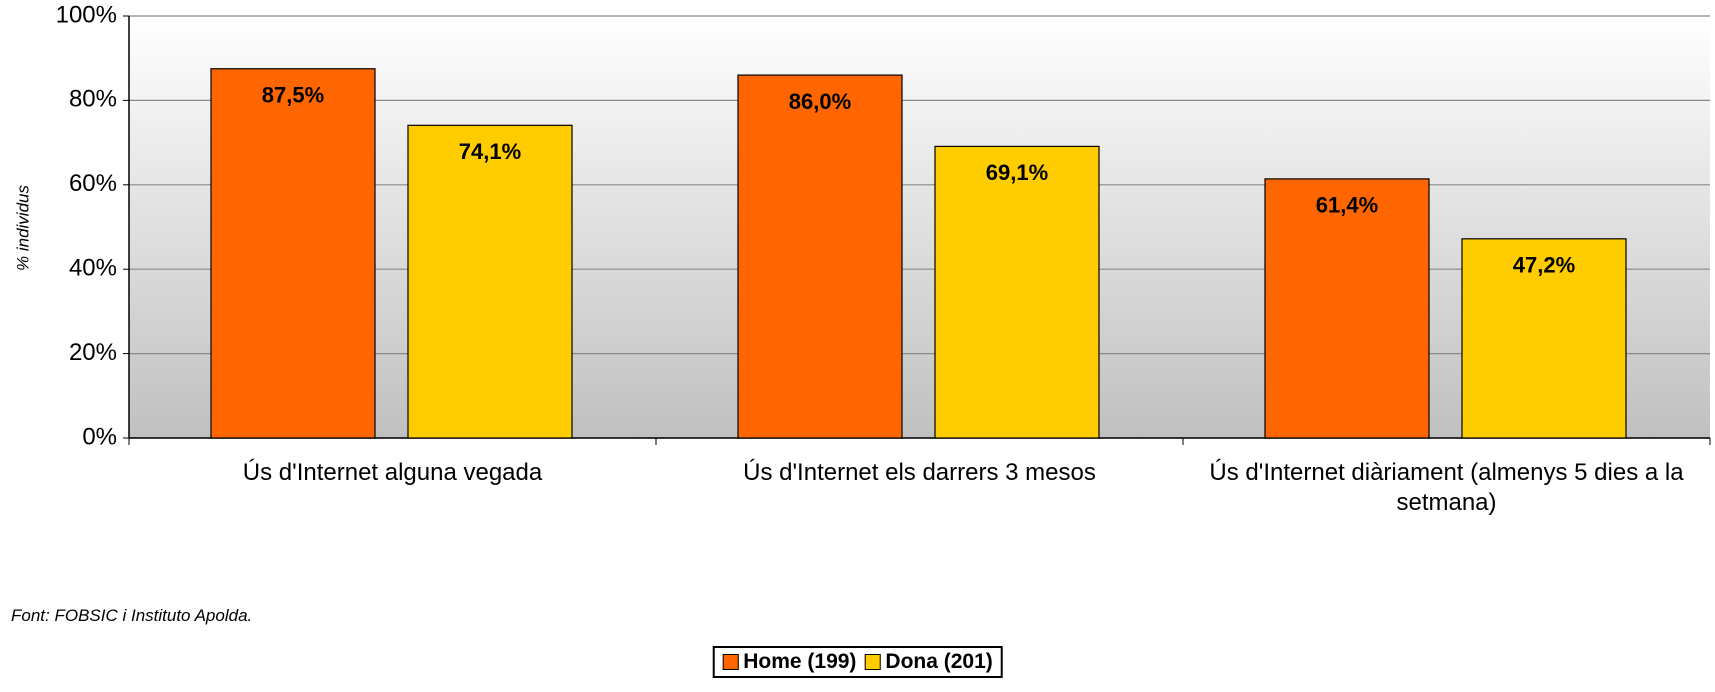 This screenshot has height=692, width=1715. I want to click on value-label: 74,1%, so click(490, 151).